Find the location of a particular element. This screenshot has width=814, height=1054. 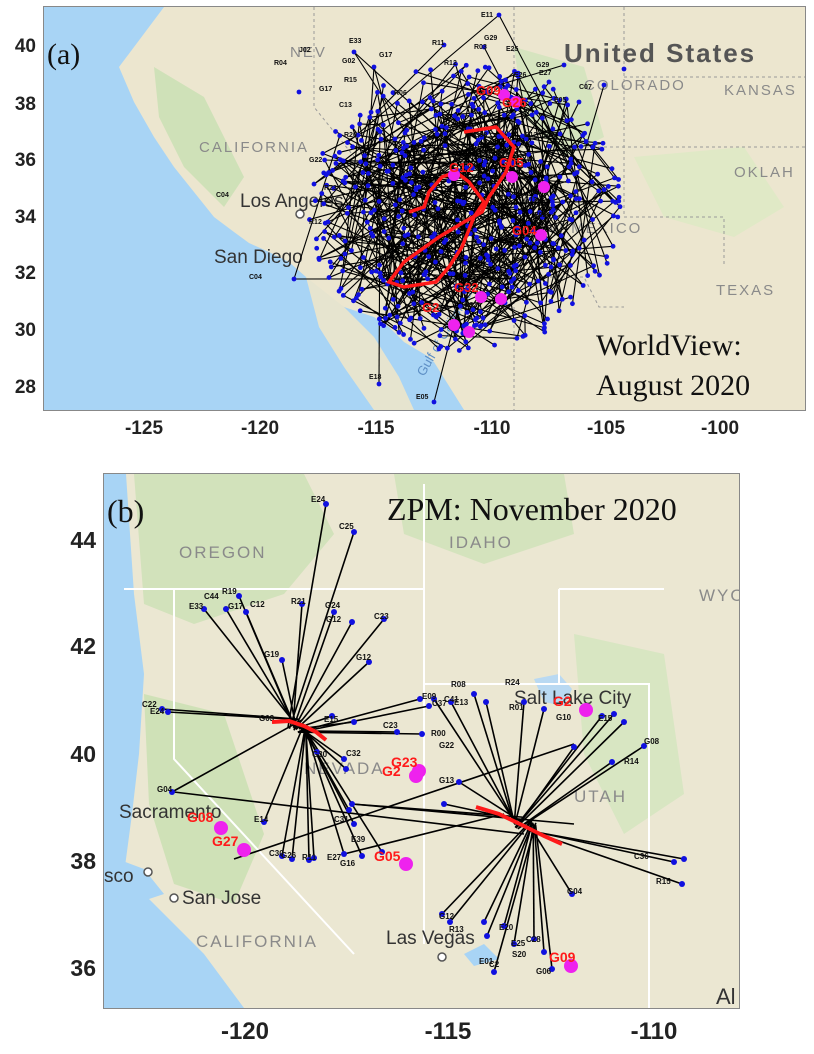

receiver-label: G23 is located at coordinates (404, 762).